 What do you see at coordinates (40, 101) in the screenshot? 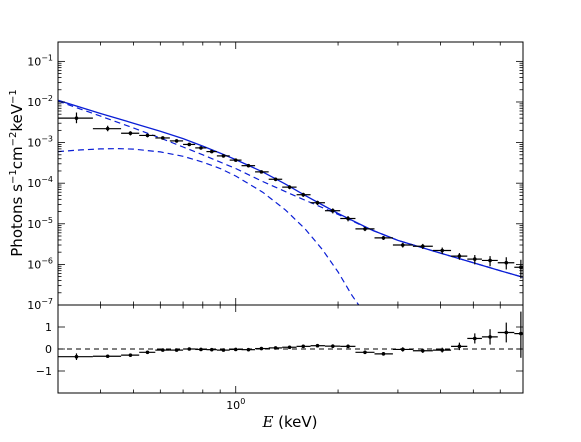
I see `y-tick-label: 10⁻²` at bounding box center [40, 101].